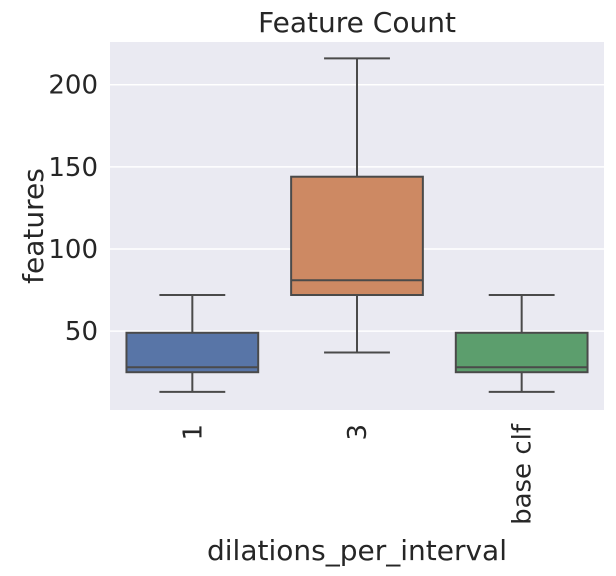 This screenshot has height=576, width=616. Describe the element at coordinates (33, 226) in the screenshot. I see `y-axis-label: features` at that location.